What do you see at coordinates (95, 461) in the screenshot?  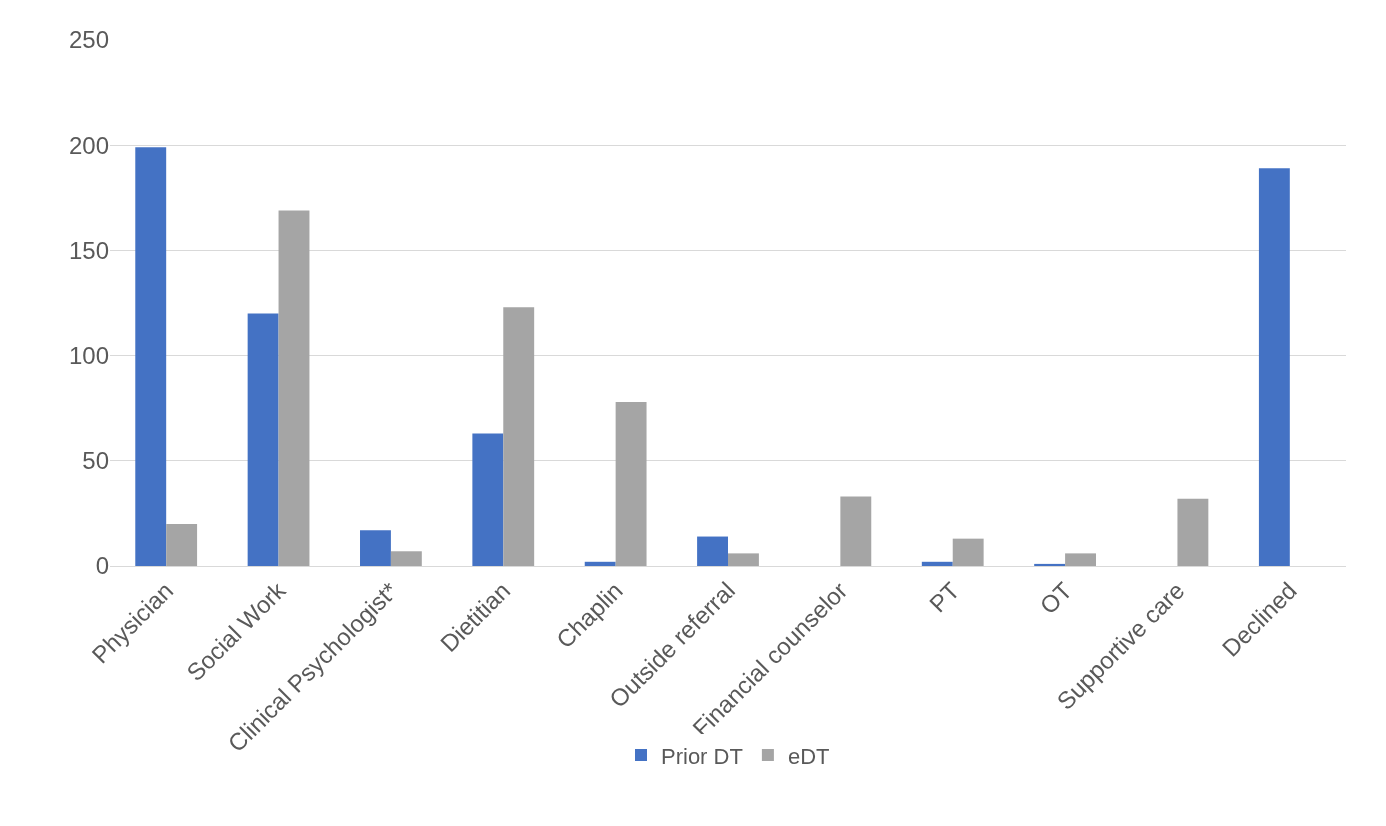 I see `y-tick-label: 50` at bounding box center [95, 461].